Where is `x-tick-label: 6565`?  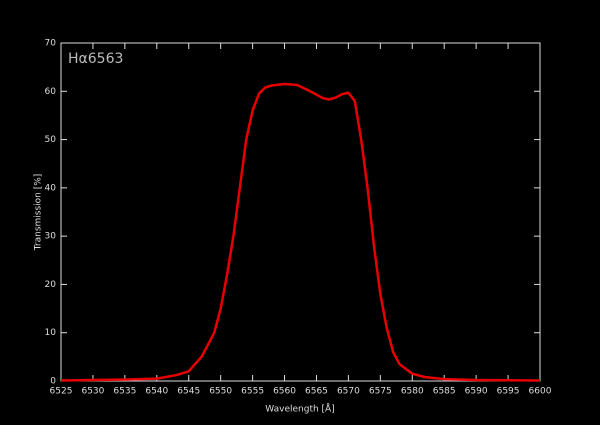
x-tick-label: 6565 is located at coordinates (316, 392).